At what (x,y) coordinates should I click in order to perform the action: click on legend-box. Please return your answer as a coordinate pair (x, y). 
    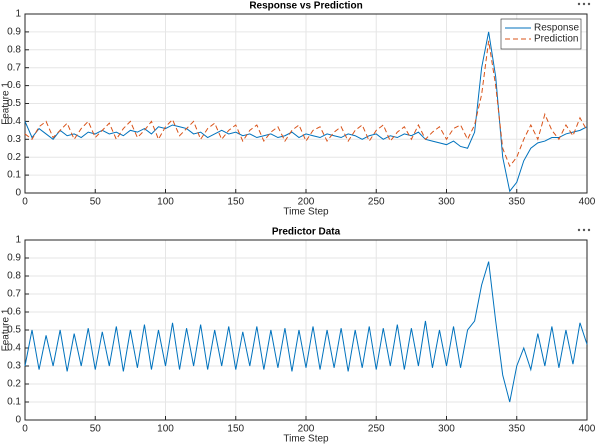
    Looking at the image, I should click on (541, 34).